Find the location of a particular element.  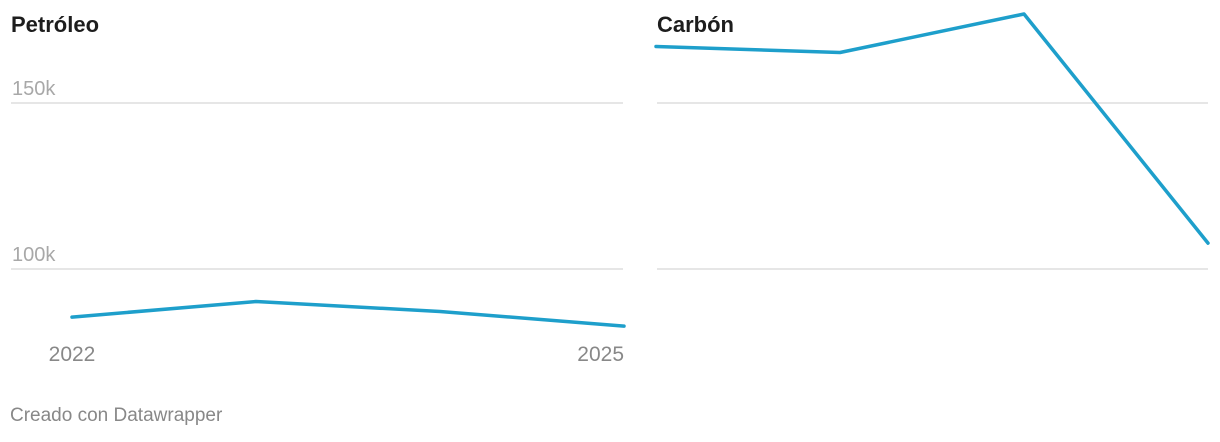

series-line is located at coordinates (348, 313).